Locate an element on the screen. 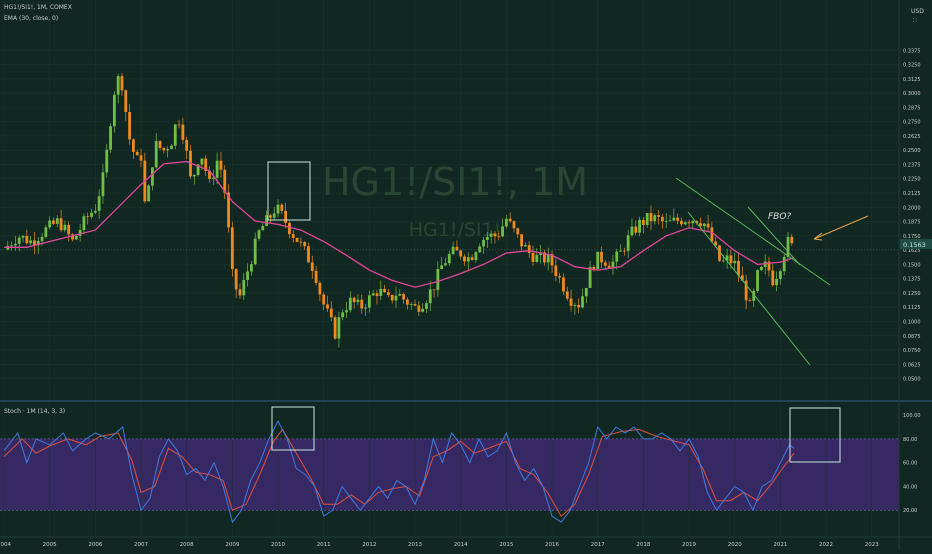  watermark-symbol-small: HG1!/SI1! is located at coordinates (455, 230).